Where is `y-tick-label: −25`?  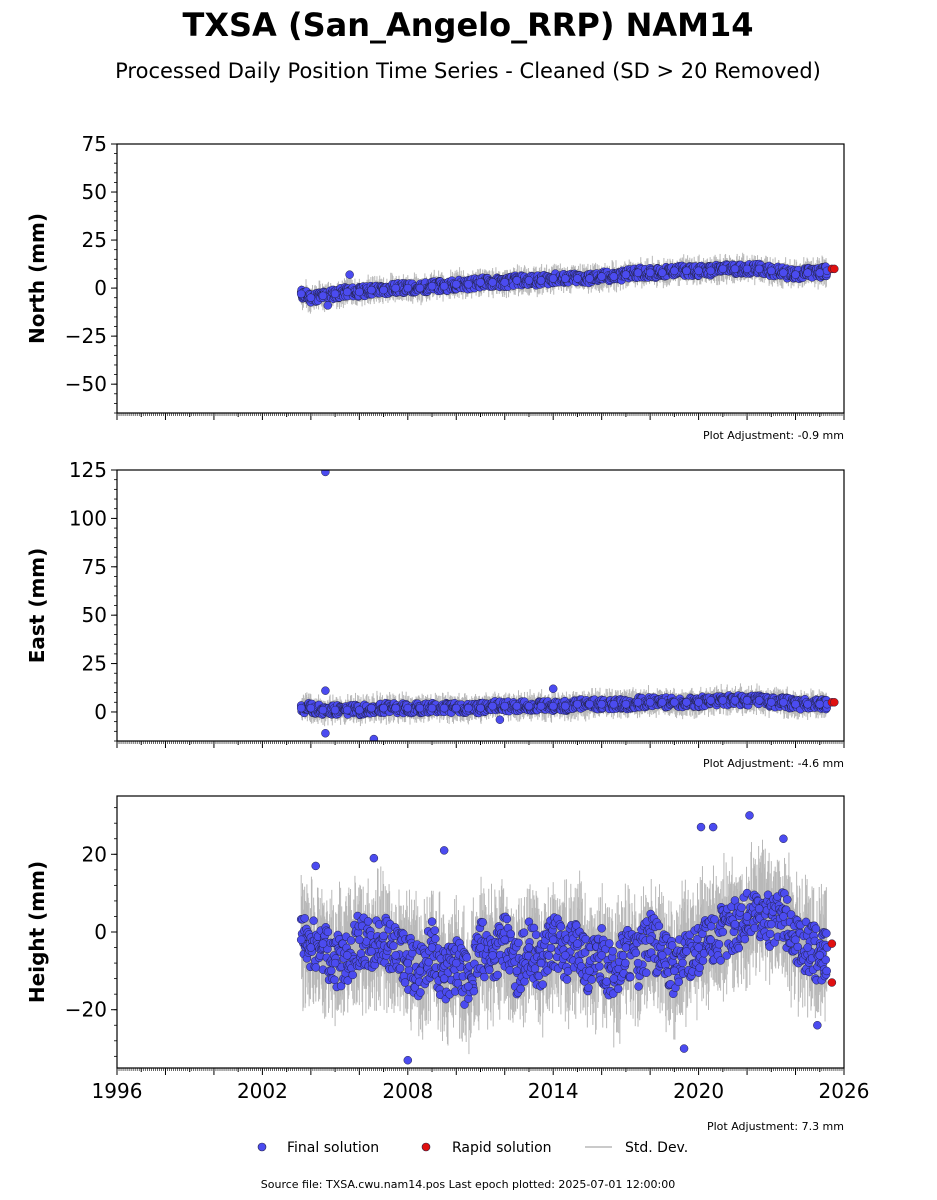
y-tick-label: −25 is located at coordinates (86, 336).